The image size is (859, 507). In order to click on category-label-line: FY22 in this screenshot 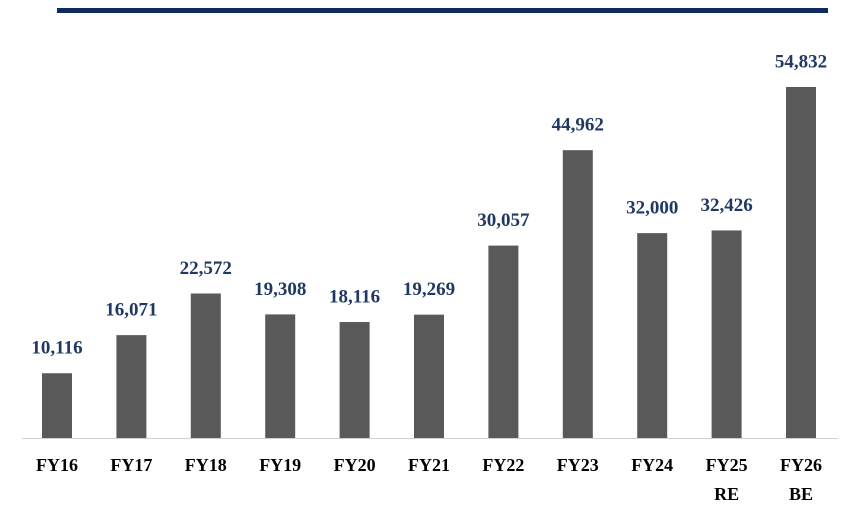, I will do `click(503, 465)`.